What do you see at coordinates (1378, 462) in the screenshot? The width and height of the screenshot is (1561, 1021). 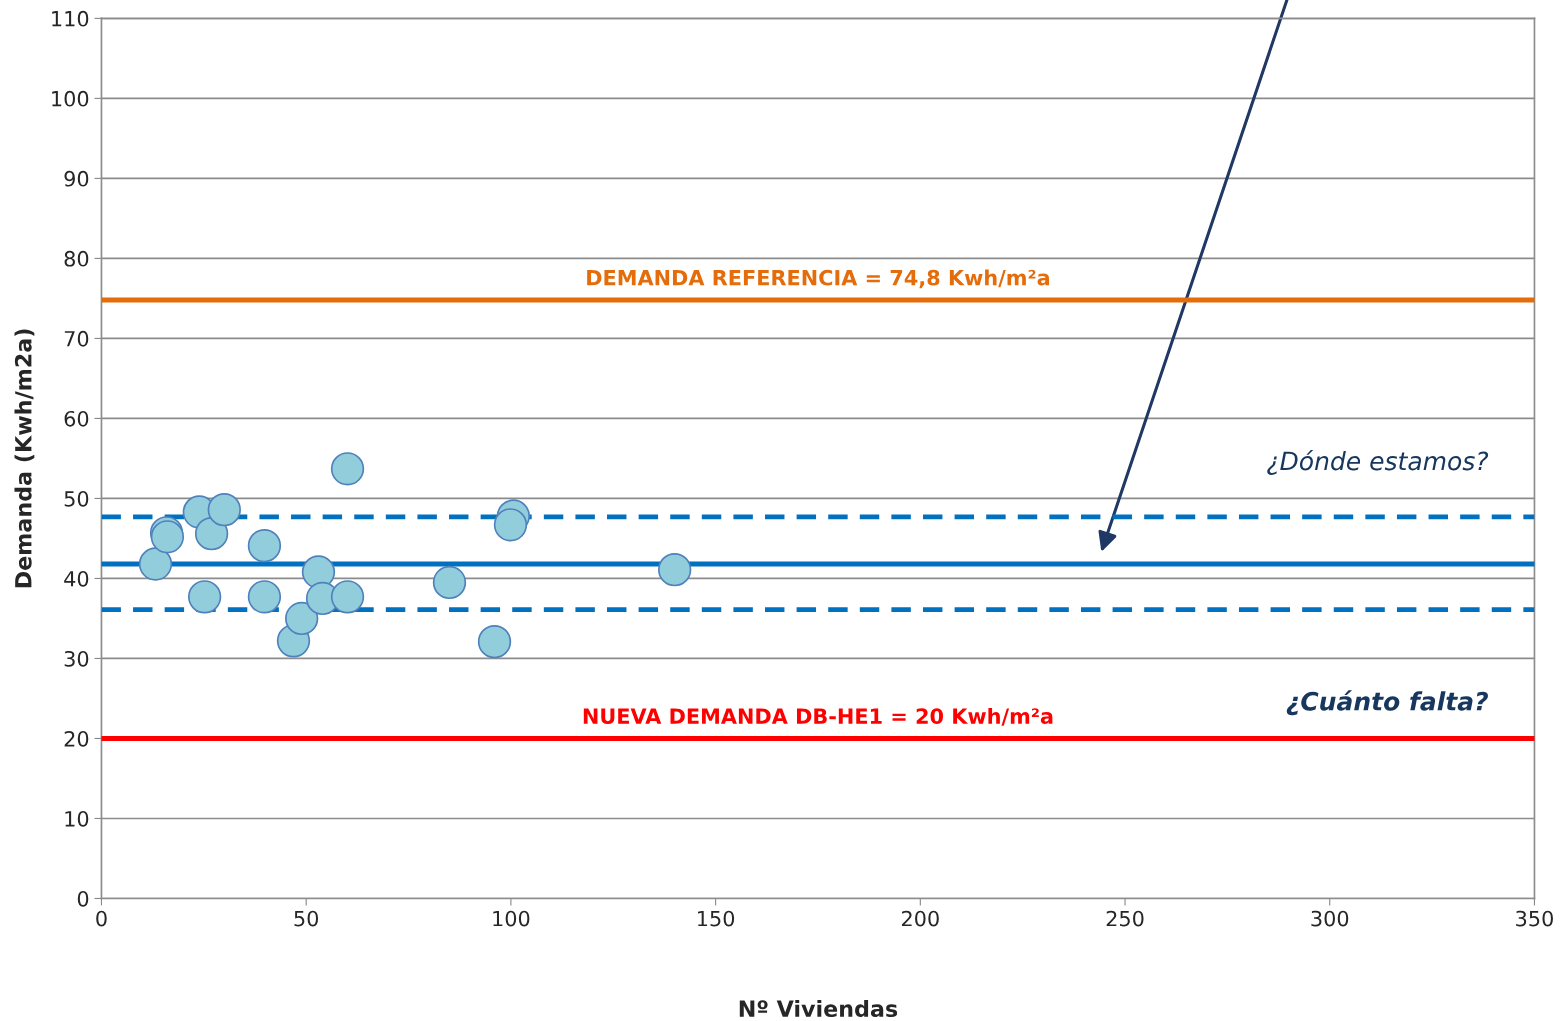 I see `annotation: ¿Dónde estamos?` at bounding box center [1378, 462].